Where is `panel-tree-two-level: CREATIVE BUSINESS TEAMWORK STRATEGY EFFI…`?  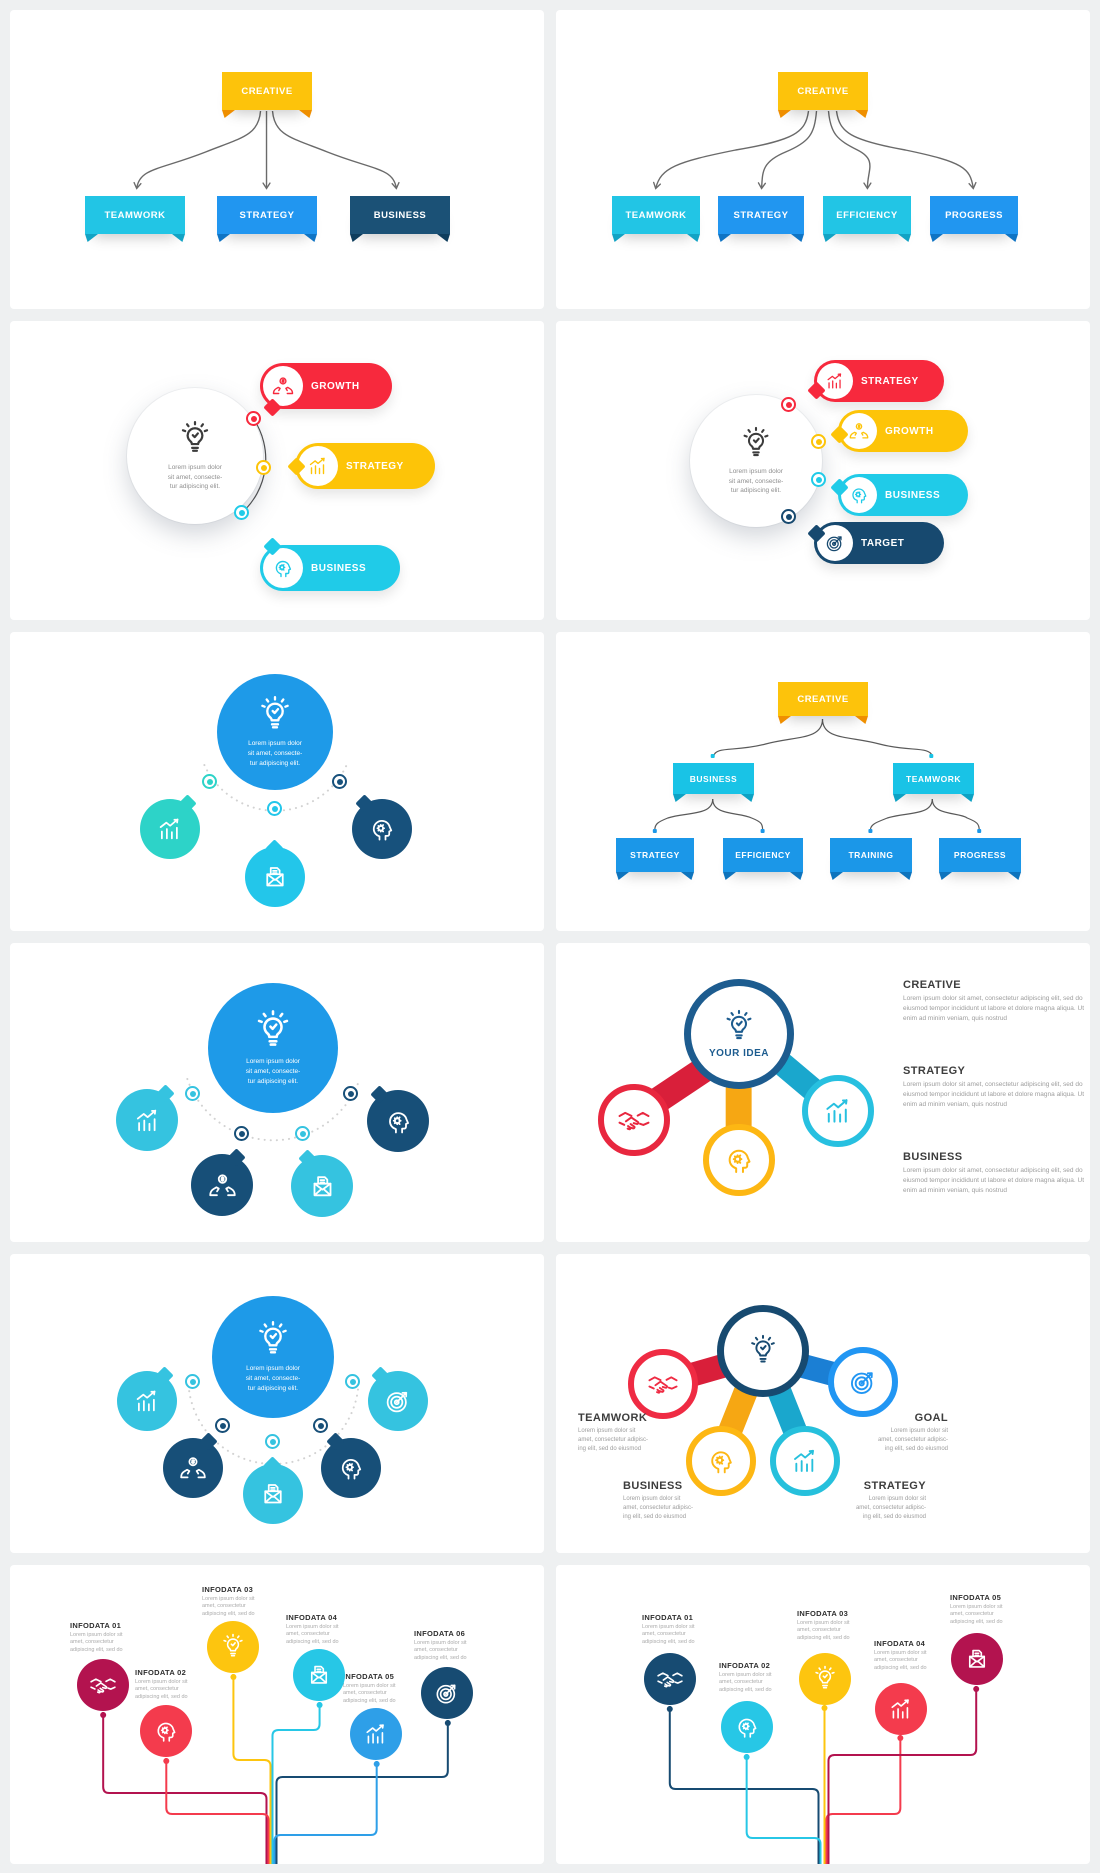 panel-tree-two-level: CREATIVE BUSINESS TEAMWORK STRATEGY EFFI… is located at coordinates (823, 781).